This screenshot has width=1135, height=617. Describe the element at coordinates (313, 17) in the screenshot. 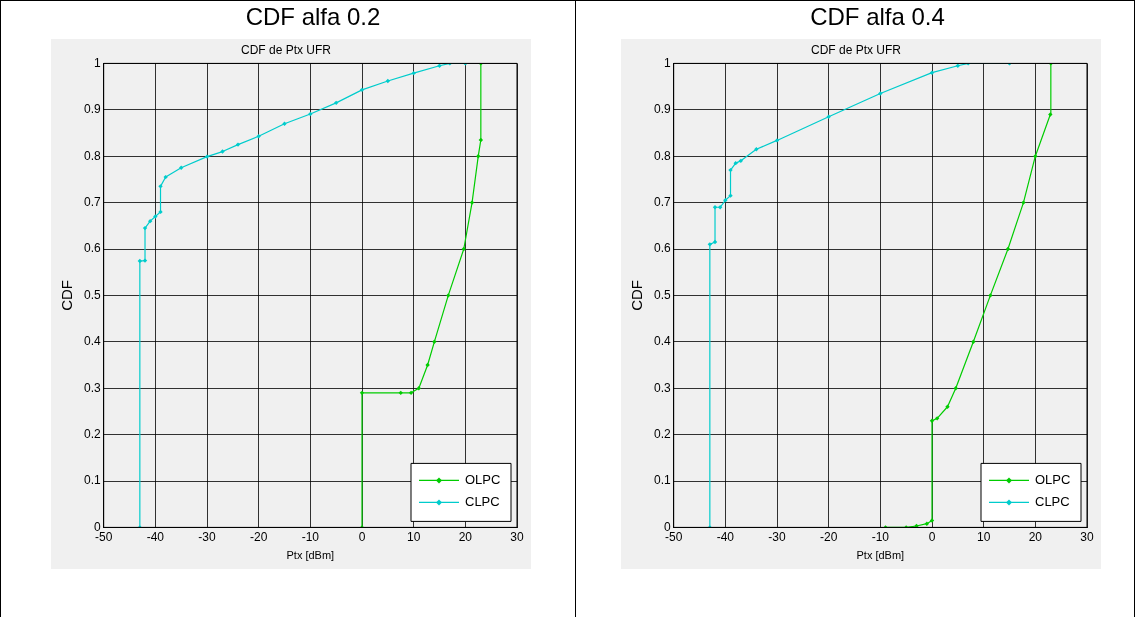

I see `chart-title: CDF alfa 0.2` at that location.